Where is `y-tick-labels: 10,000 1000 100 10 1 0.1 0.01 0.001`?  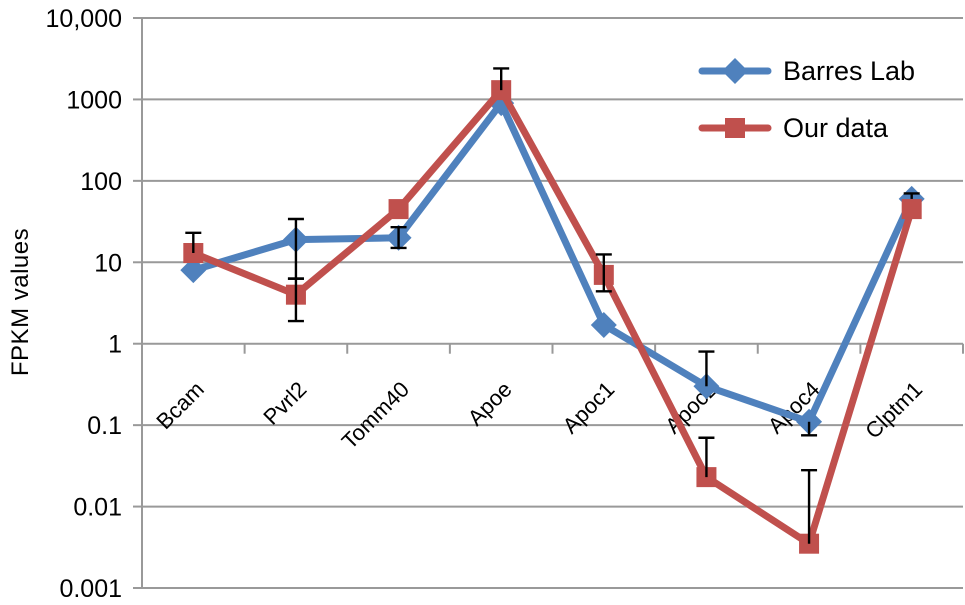
y-tick-labels: 10,000 1000 100 10 1 0.1 0.01 0.001 is located at coordinates (84, 304).